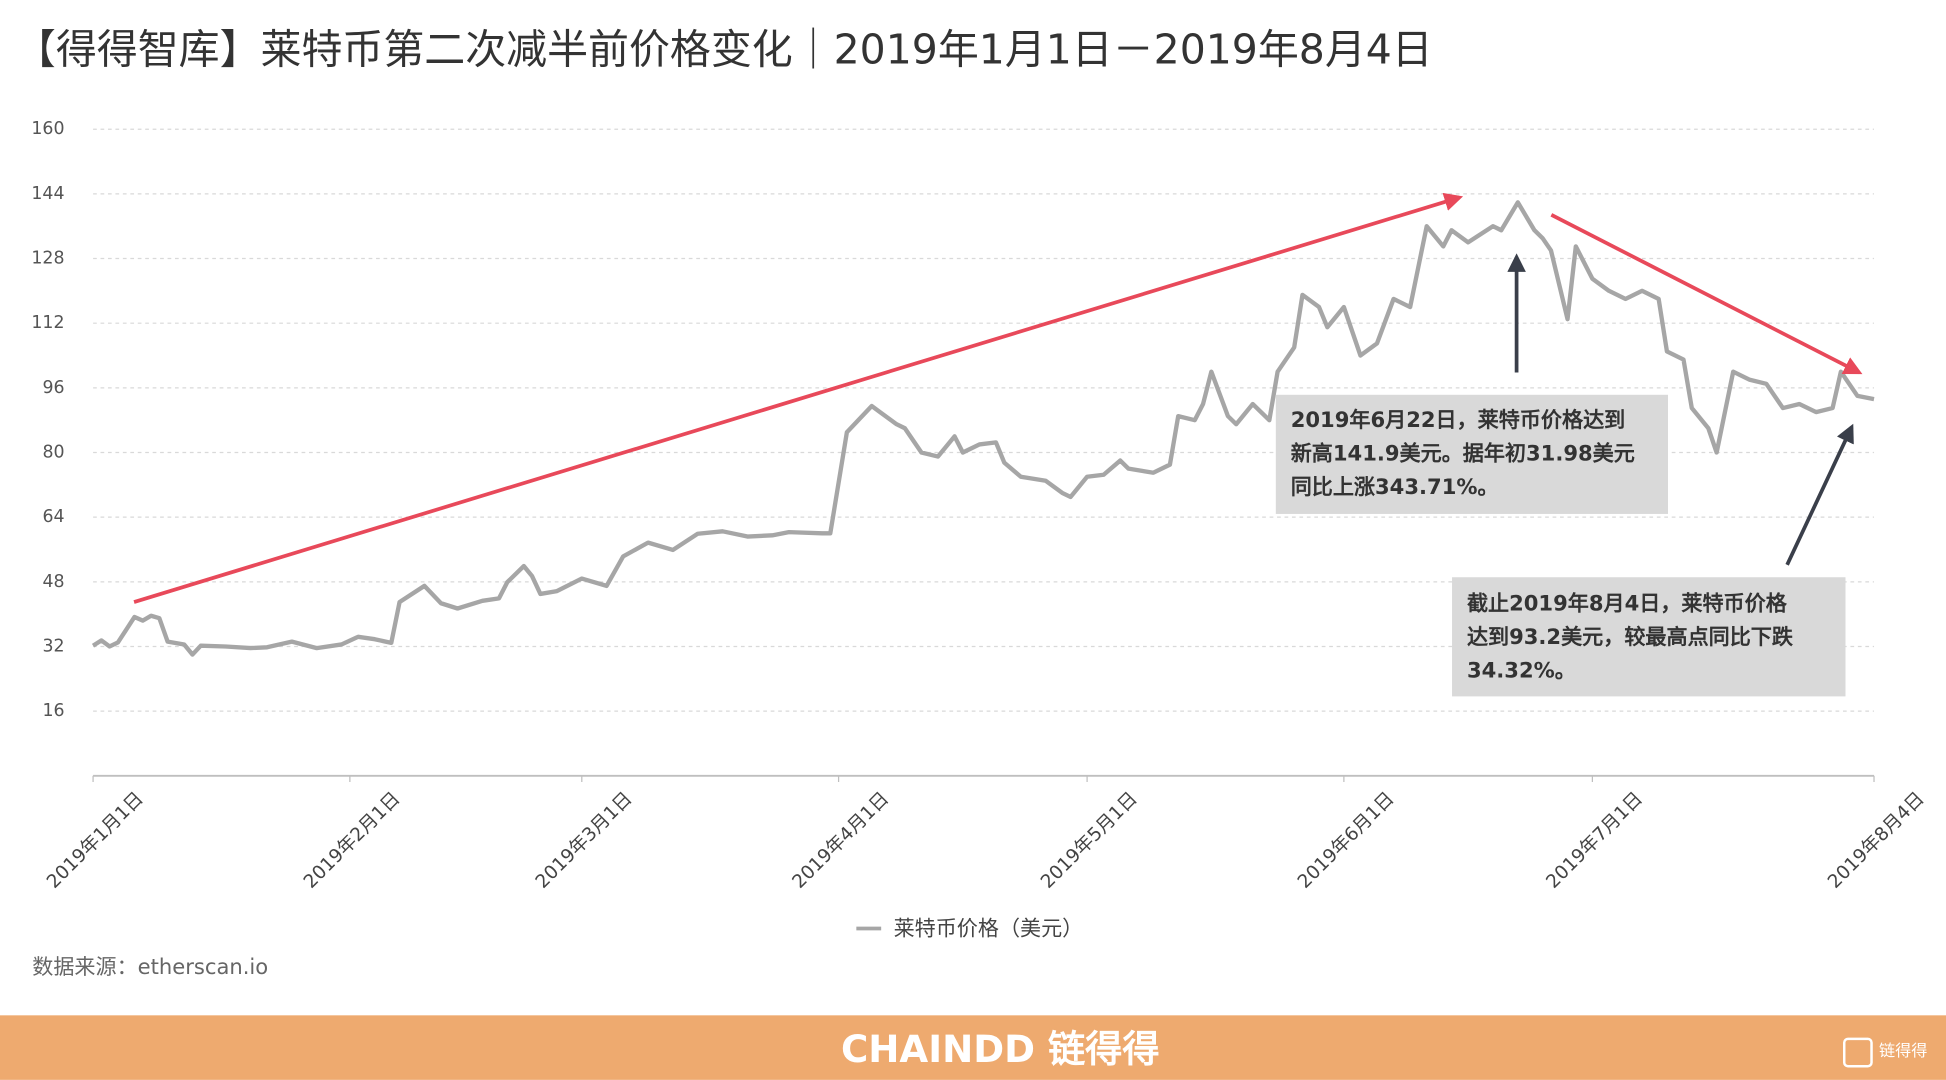 This screenshot has height=1080, width=1946. What do you see at coordinates (53, 517) in the screenshot?
I see `y-tick-label: 64` at bounding box center [53, 517].